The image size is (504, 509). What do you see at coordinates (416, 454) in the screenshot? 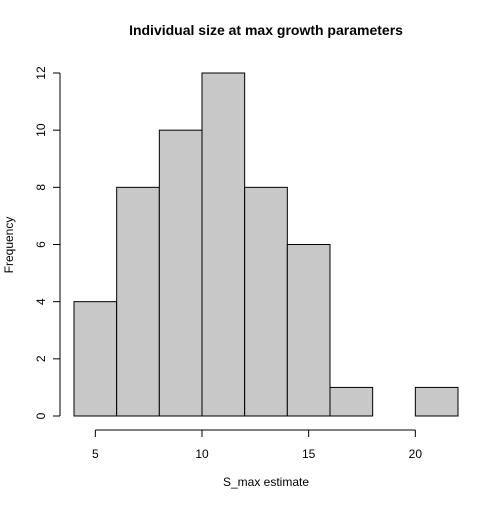
I see `x-tick-label-3: 20` at bounding box center [416, 454].